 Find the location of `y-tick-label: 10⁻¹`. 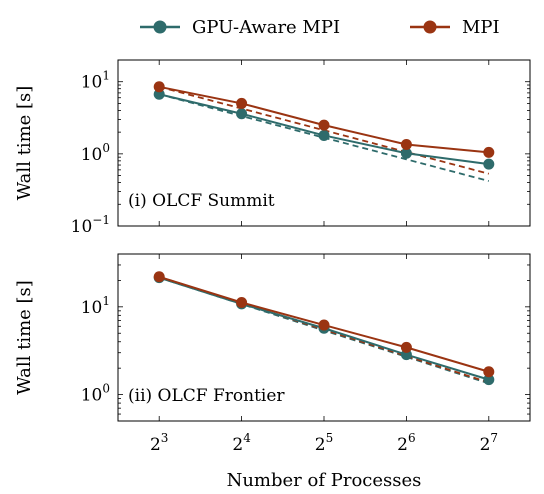

y-tick-label: 10⁻¹ is located at coordinates (90, 225).